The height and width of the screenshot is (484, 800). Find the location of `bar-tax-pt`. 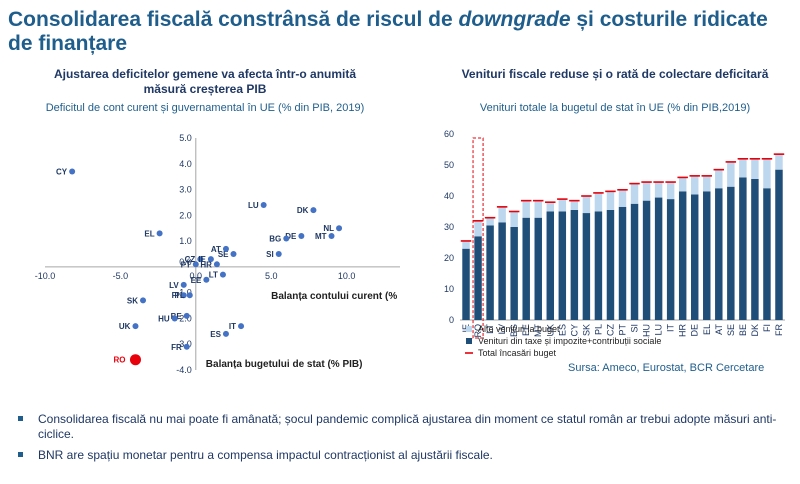

bar-tax-pt is located at coordinates (622, 263).